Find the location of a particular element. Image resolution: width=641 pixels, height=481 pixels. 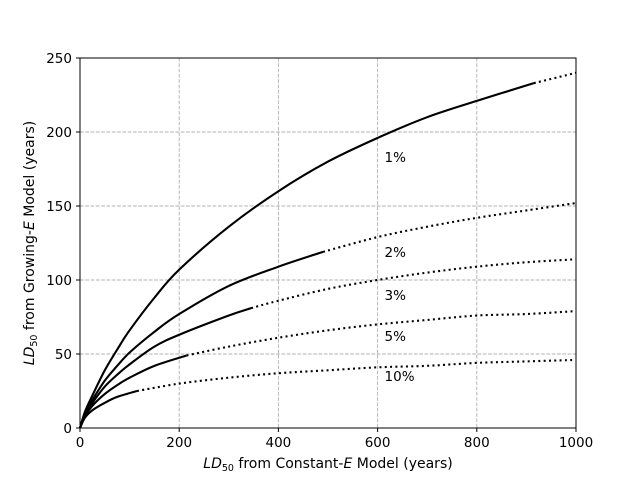

series-5pct-dotted-line is located at coordinates (381, 333).